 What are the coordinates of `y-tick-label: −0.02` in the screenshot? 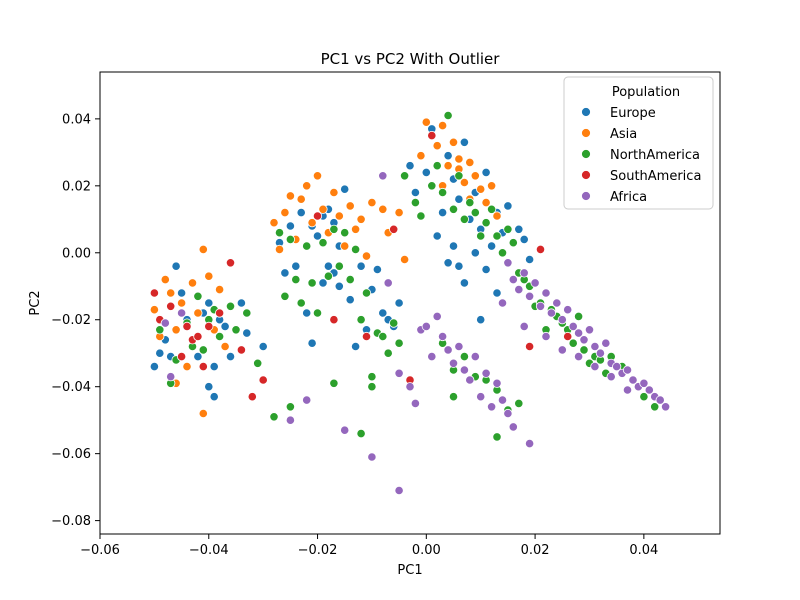 It's located at (71, 320).